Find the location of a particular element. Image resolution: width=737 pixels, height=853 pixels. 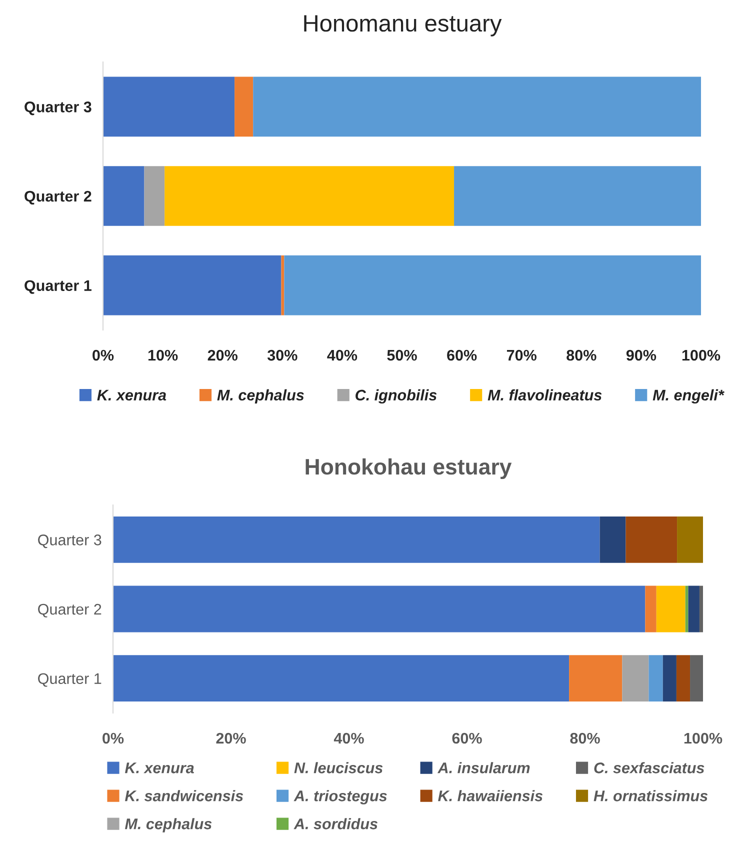

legend-label: M. flavolineatus is located at coordinates (545, 395).